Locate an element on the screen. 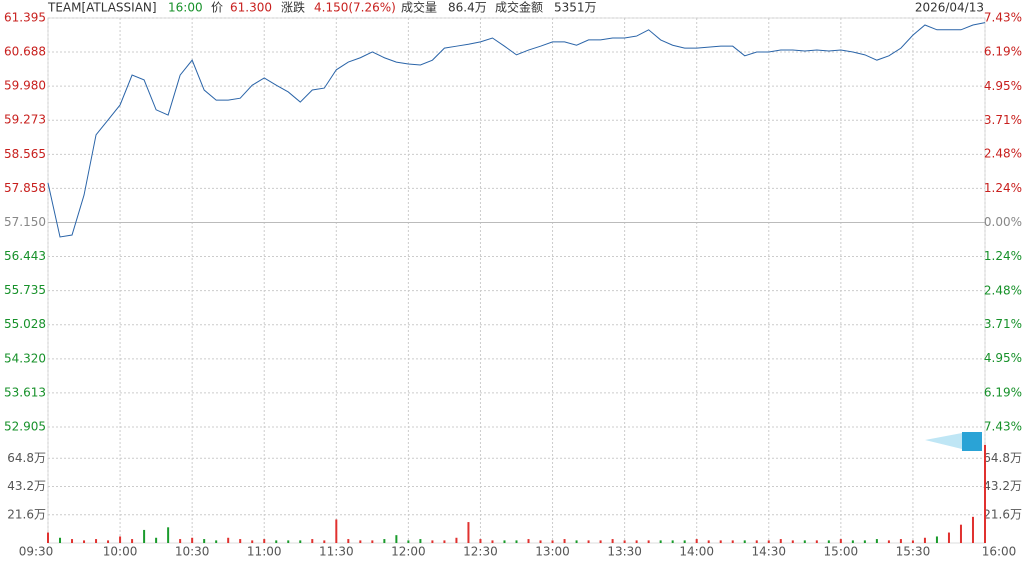  y2-tick-label: 4.95% is located at coordinates (1003, 358).